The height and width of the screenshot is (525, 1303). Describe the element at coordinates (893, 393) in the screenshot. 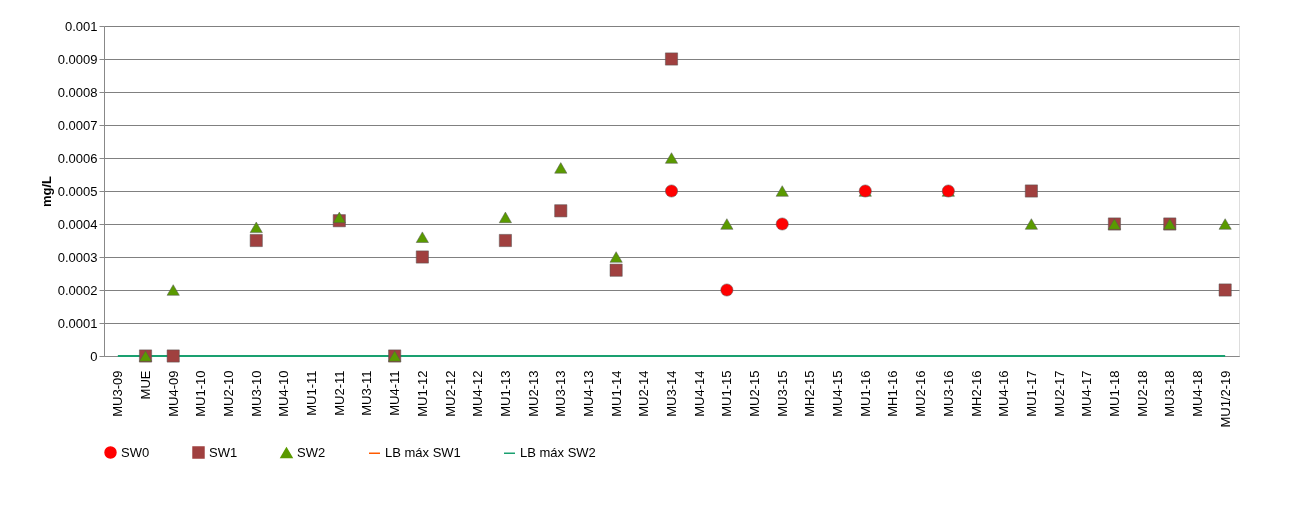

I see `x-tick-label: MH1-16` at that location.